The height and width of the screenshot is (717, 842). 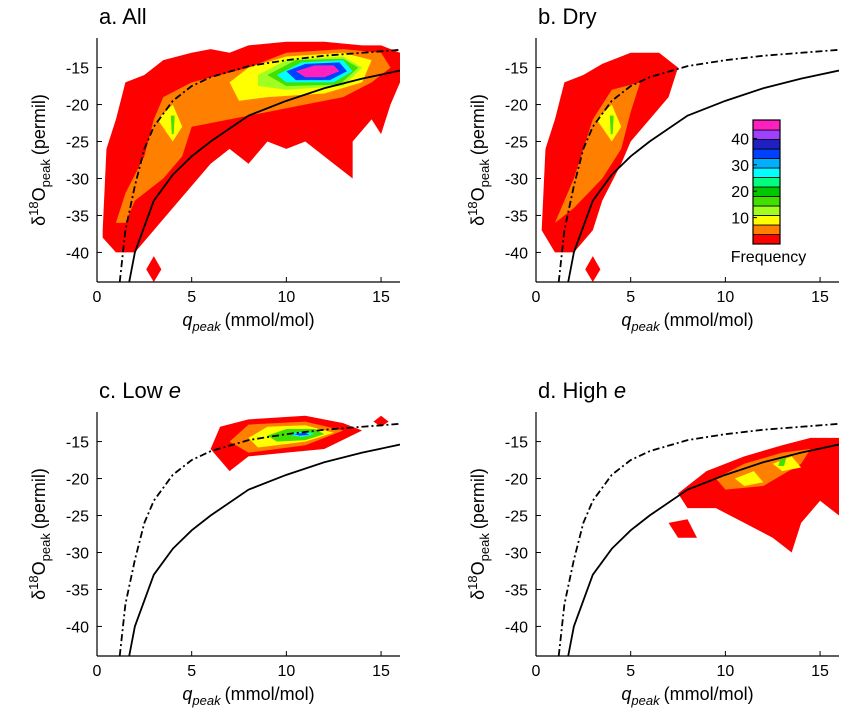 What do you see at coordinates (740, 192) in the screenshot?
I see `colorbar-tick-label: 20` at bounding box center [740, 192].